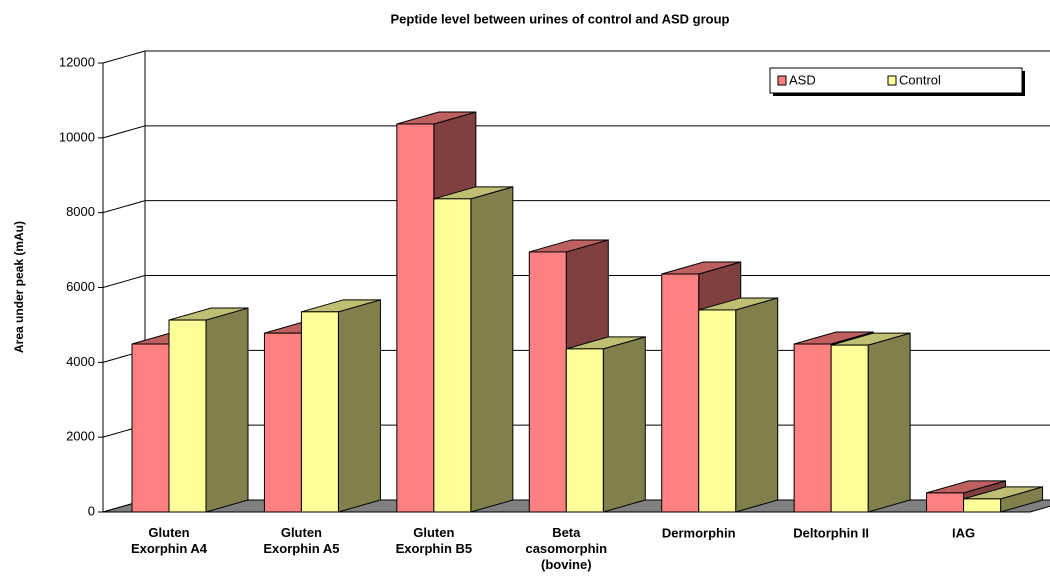  I want to click on y-tick-label: 10000, so click(77, 136).